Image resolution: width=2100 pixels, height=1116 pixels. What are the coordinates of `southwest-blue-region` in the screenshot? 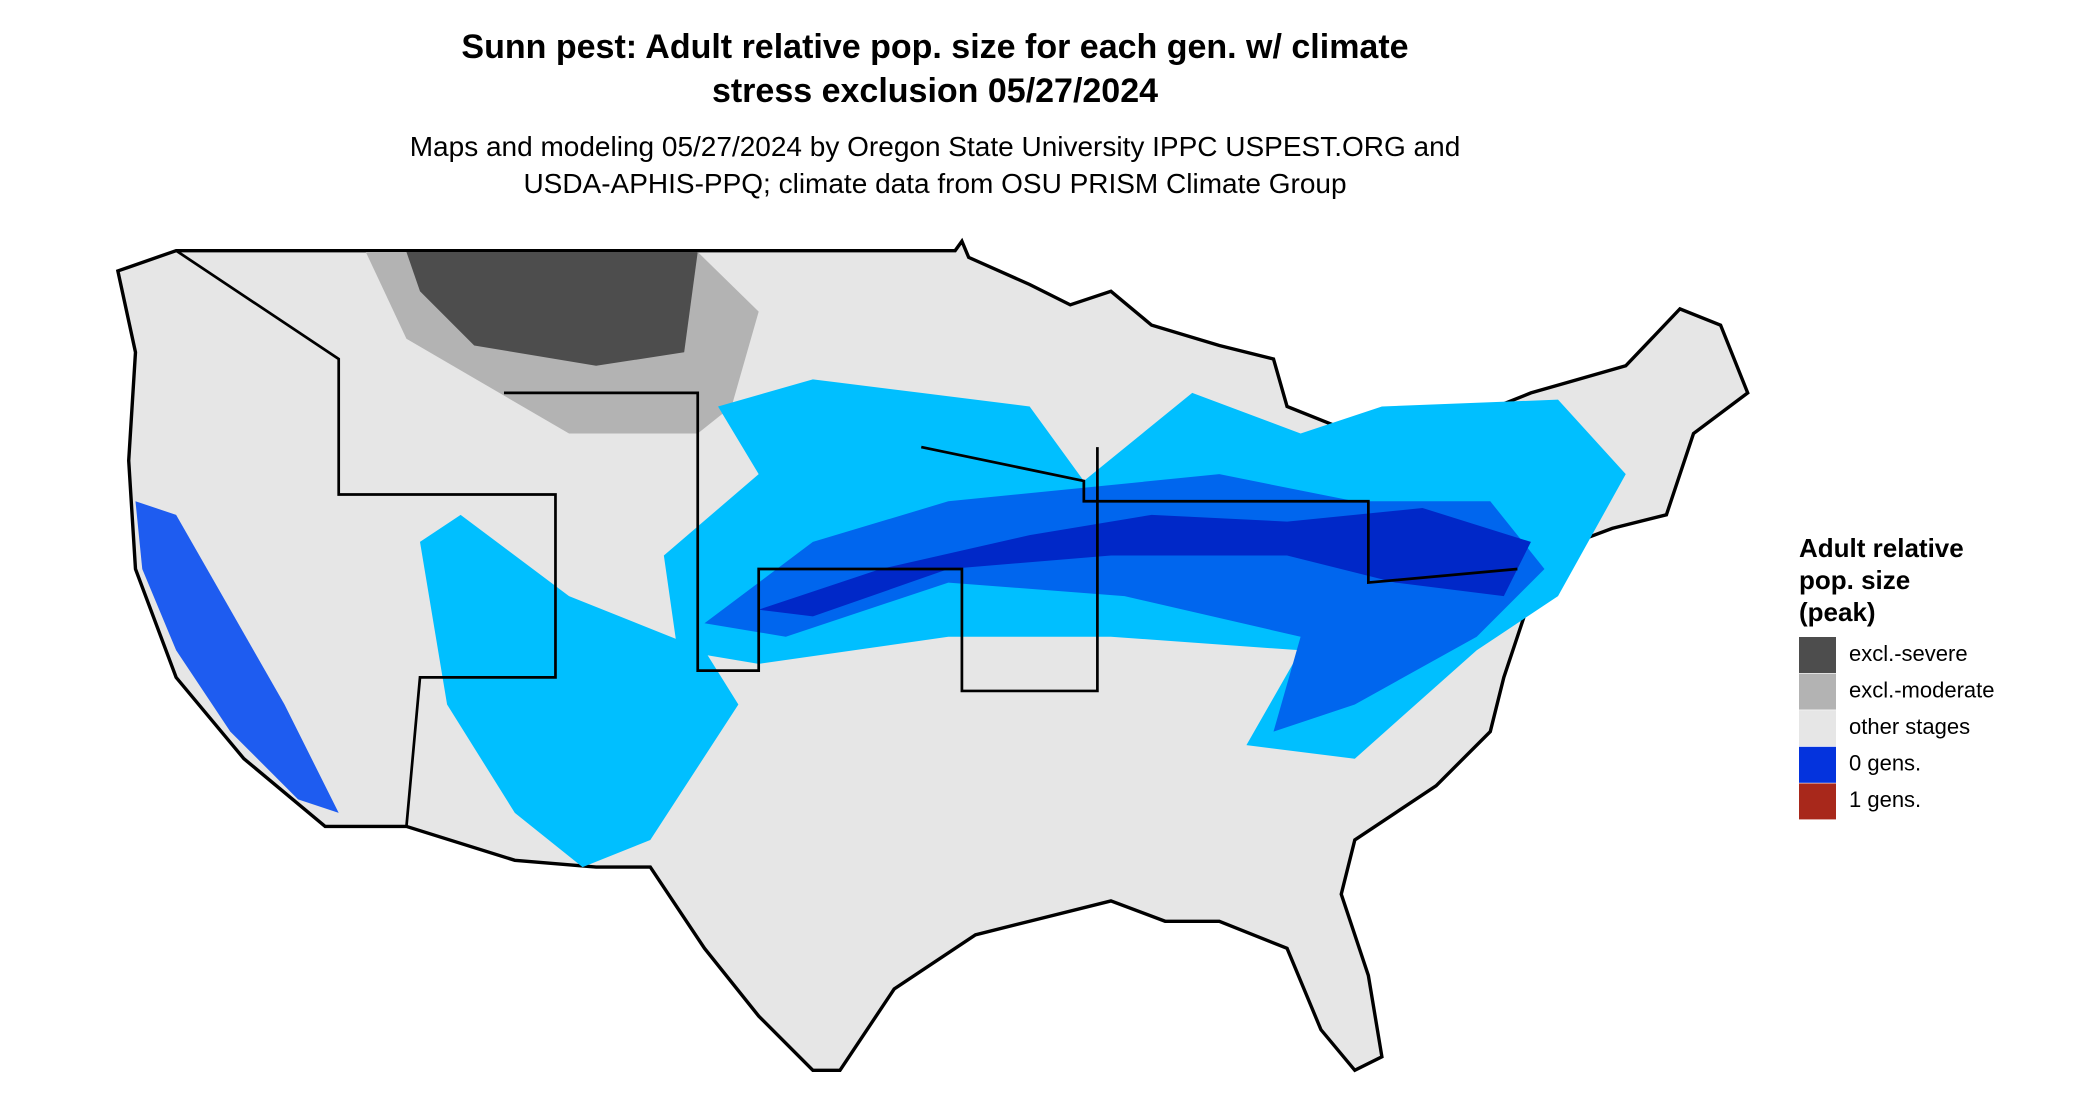 It's located at (579, 691).